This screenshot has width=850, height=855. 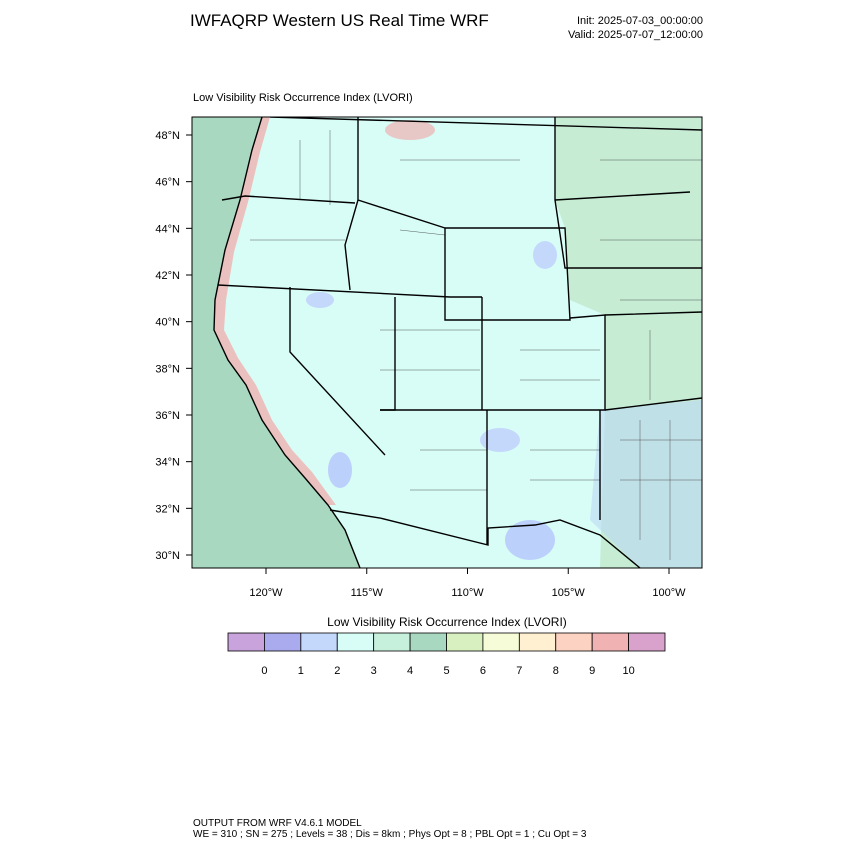 I want to click on lat-label: 48°N, so click(x=167, y=136).